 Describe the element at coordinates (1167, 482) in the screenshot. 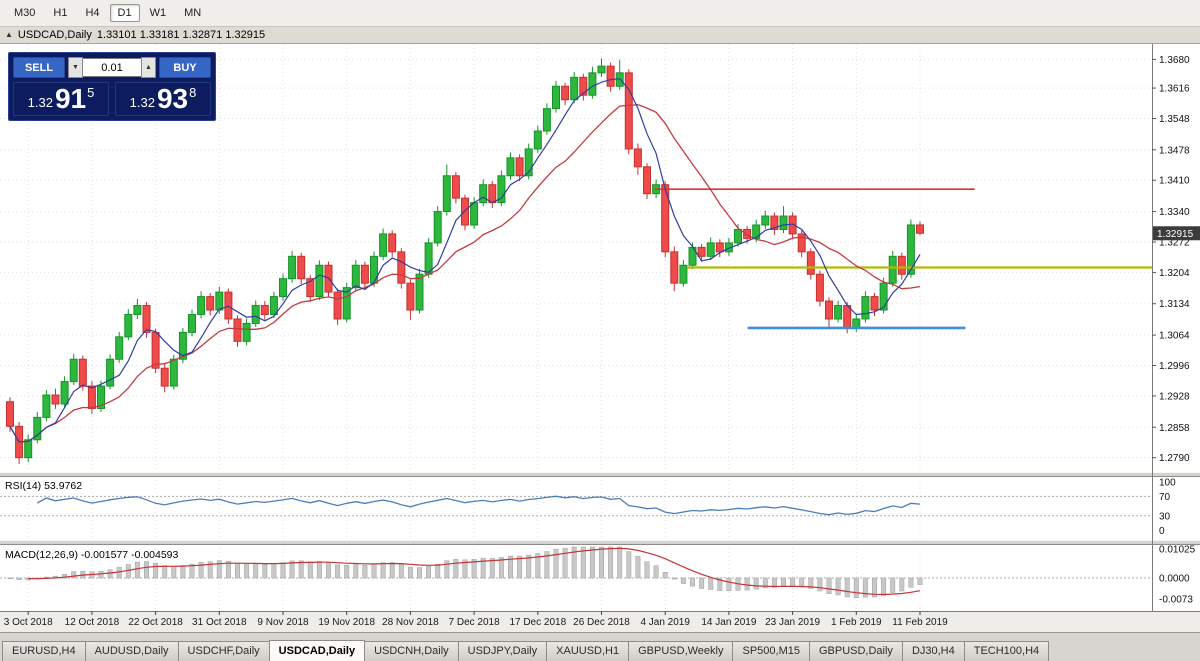

I see `svg-text: 100` at that location.